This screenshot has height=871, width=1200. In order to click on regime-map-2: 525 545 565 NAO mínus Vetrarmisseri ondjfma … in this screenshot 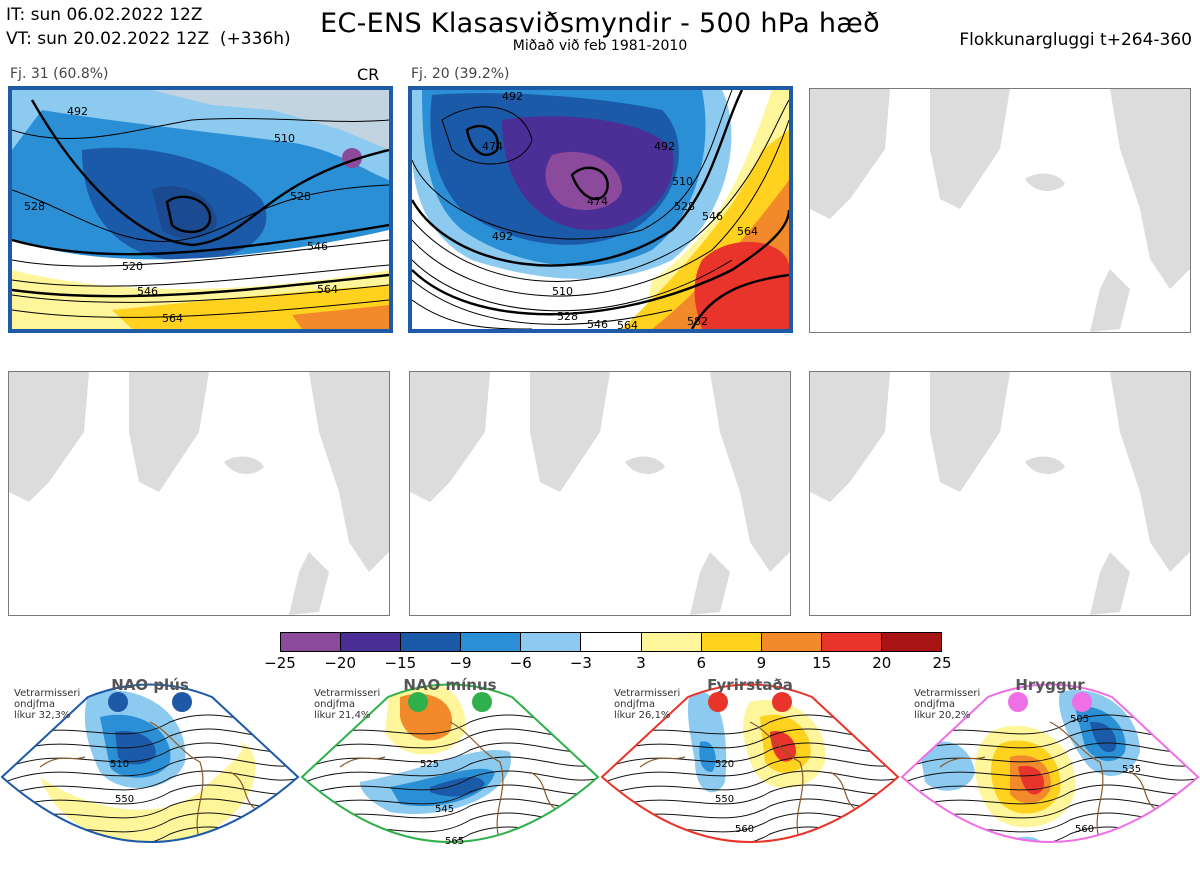, I will do `click(450, 771)`.